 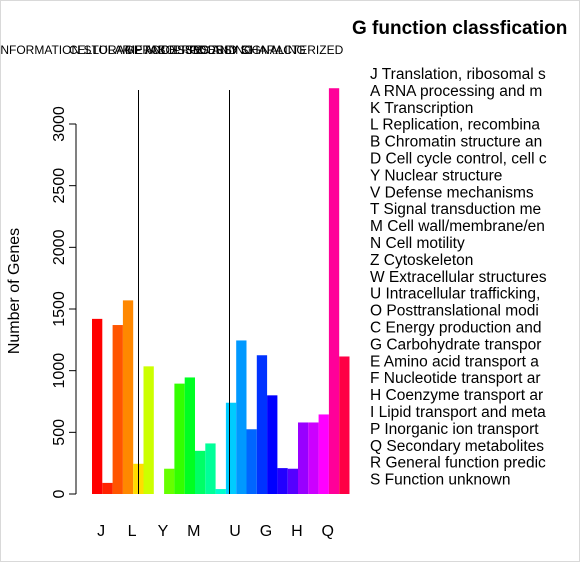 What do you see at coordinates (456, 142) in the screenshot?
I see `legend-entry: B Chromatin structure an` at bounding box center [456, 142].